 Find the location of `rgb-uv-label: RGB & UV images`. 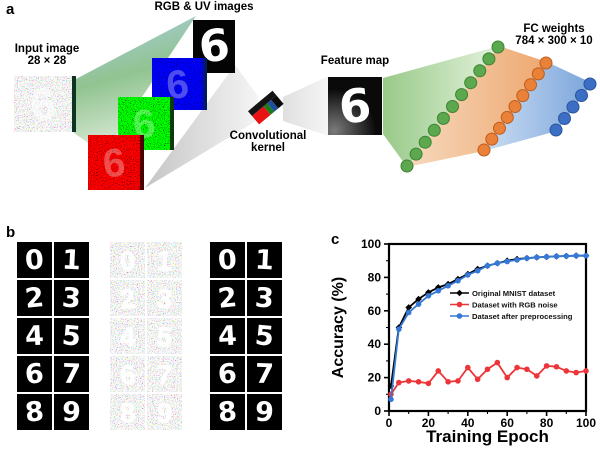

rgb-uv-label: RGB & UV images is located at coordinates (204, 7).